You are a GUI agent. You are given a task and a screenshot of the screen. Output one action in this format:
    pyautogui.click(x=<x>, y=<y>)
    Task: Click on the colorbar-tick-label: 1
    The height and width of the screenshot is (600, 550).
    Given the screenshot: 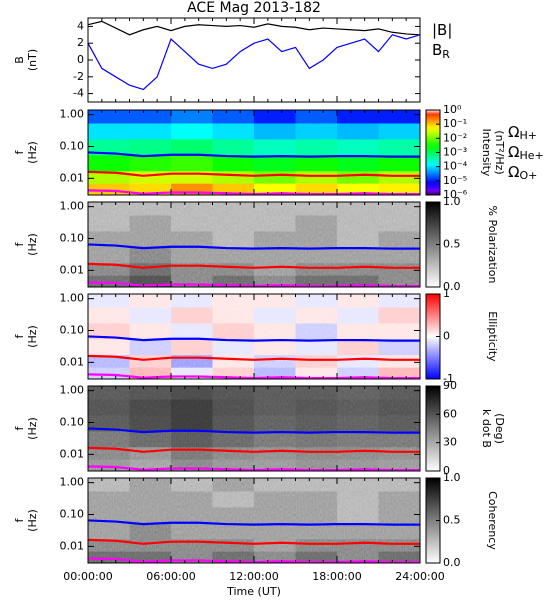 What is the action you would take?
    pyautogui.click(x=446, y=293)
    